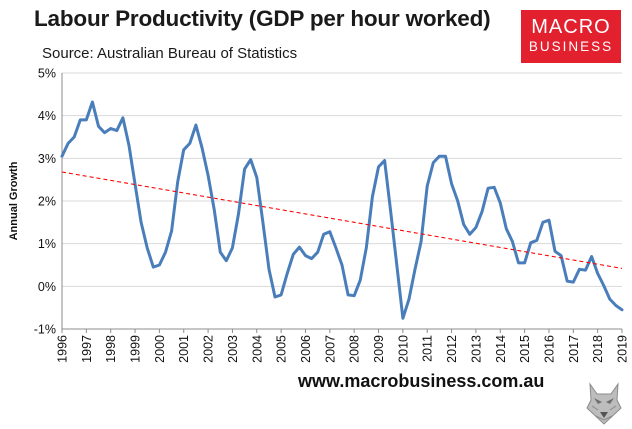 The image size is (632, 429). I want to click on x-tick-label: 2003, so click(233, 349).